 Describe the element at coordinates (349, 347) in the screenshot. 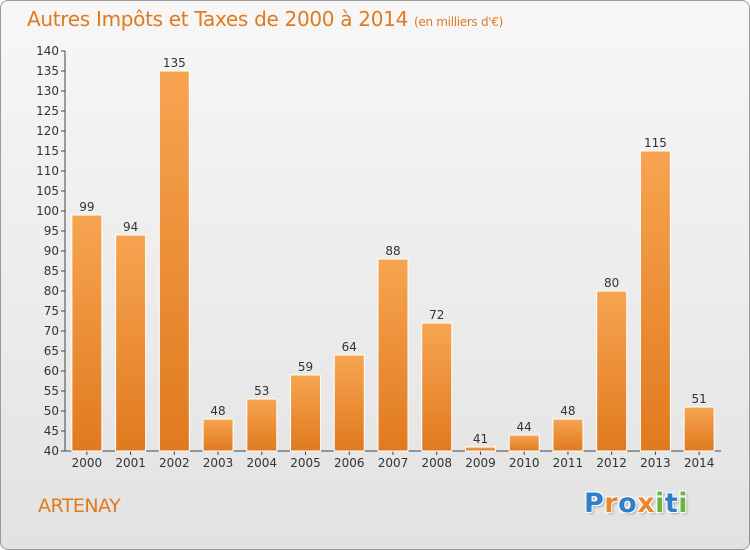

I see `data-label-2006: 64` at that location.